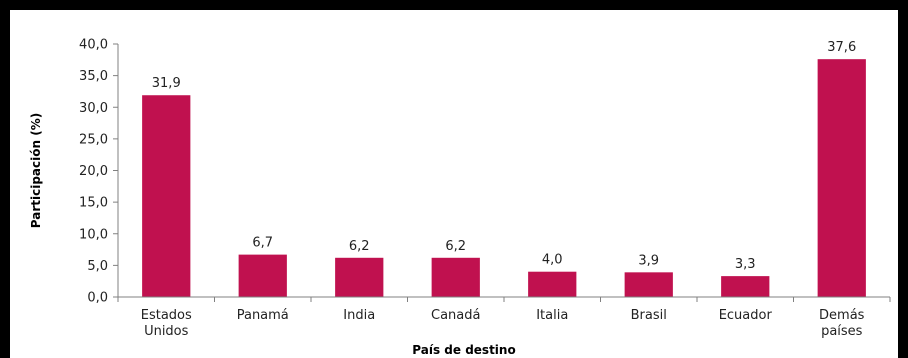 This screenshot has width=908, height=358. Describe the element at coordinates (649, 315) in the screenshot. I see `x-tick-label: Brasil` at that location.